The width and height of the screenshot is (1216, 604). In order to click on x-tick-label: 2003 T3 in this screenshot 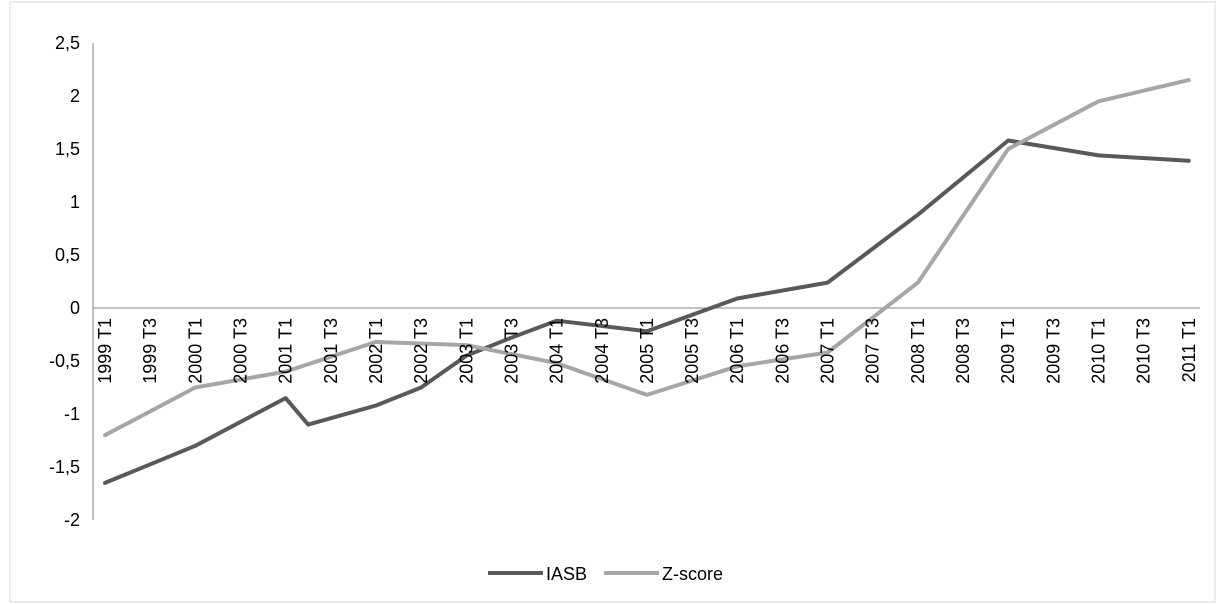, I will do `click(511, 351)`.